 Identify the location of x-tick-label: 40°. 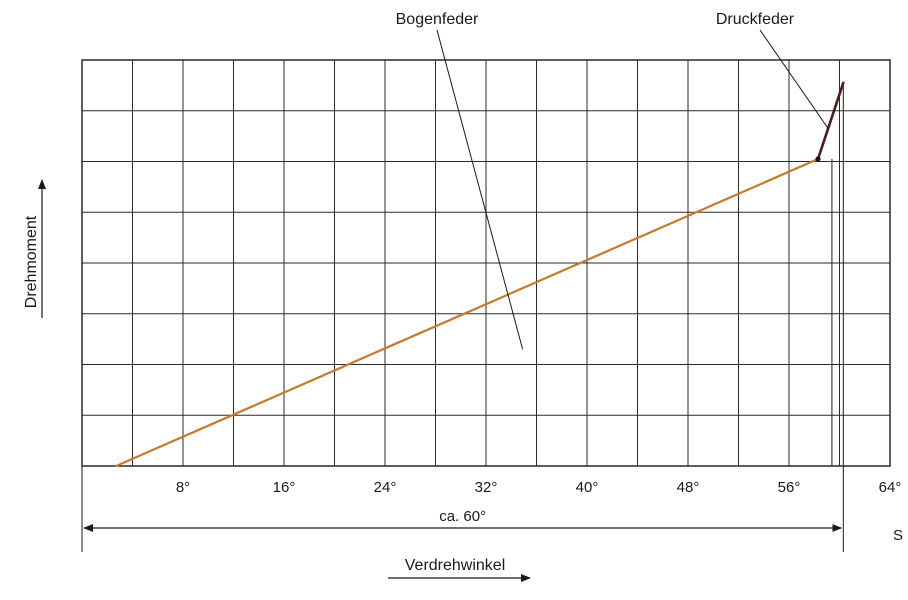
(587, 487).